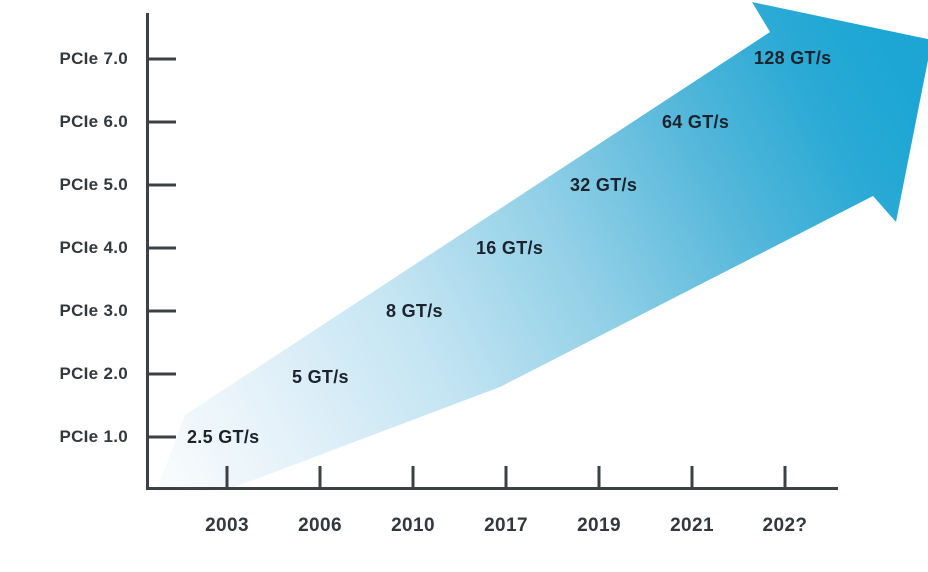 This screenshot has height=572, width=928. Describe the element at coordinates (93, 436) in the screenshot. I see `y-axis-label-pcie-1: PCIe 1.0` at that location.